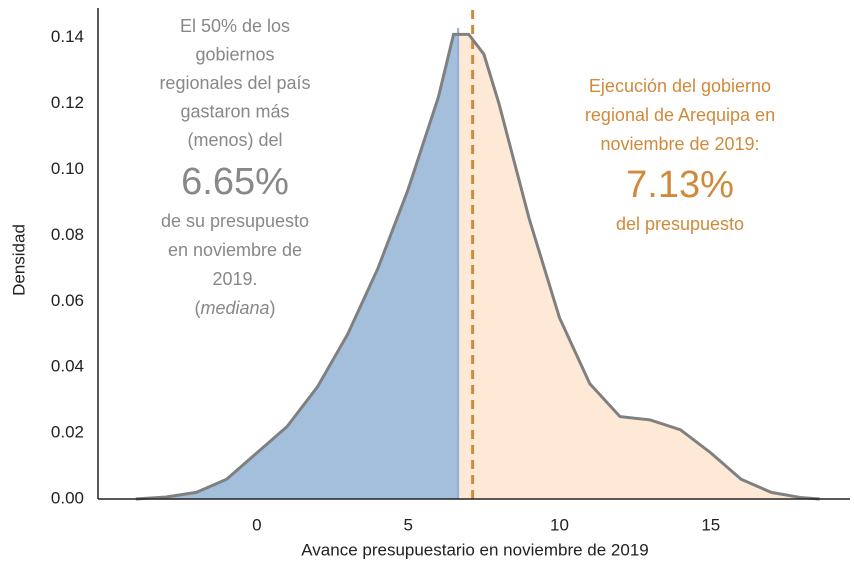  I want to click on median-note: regionales del país, so click(234, 83).